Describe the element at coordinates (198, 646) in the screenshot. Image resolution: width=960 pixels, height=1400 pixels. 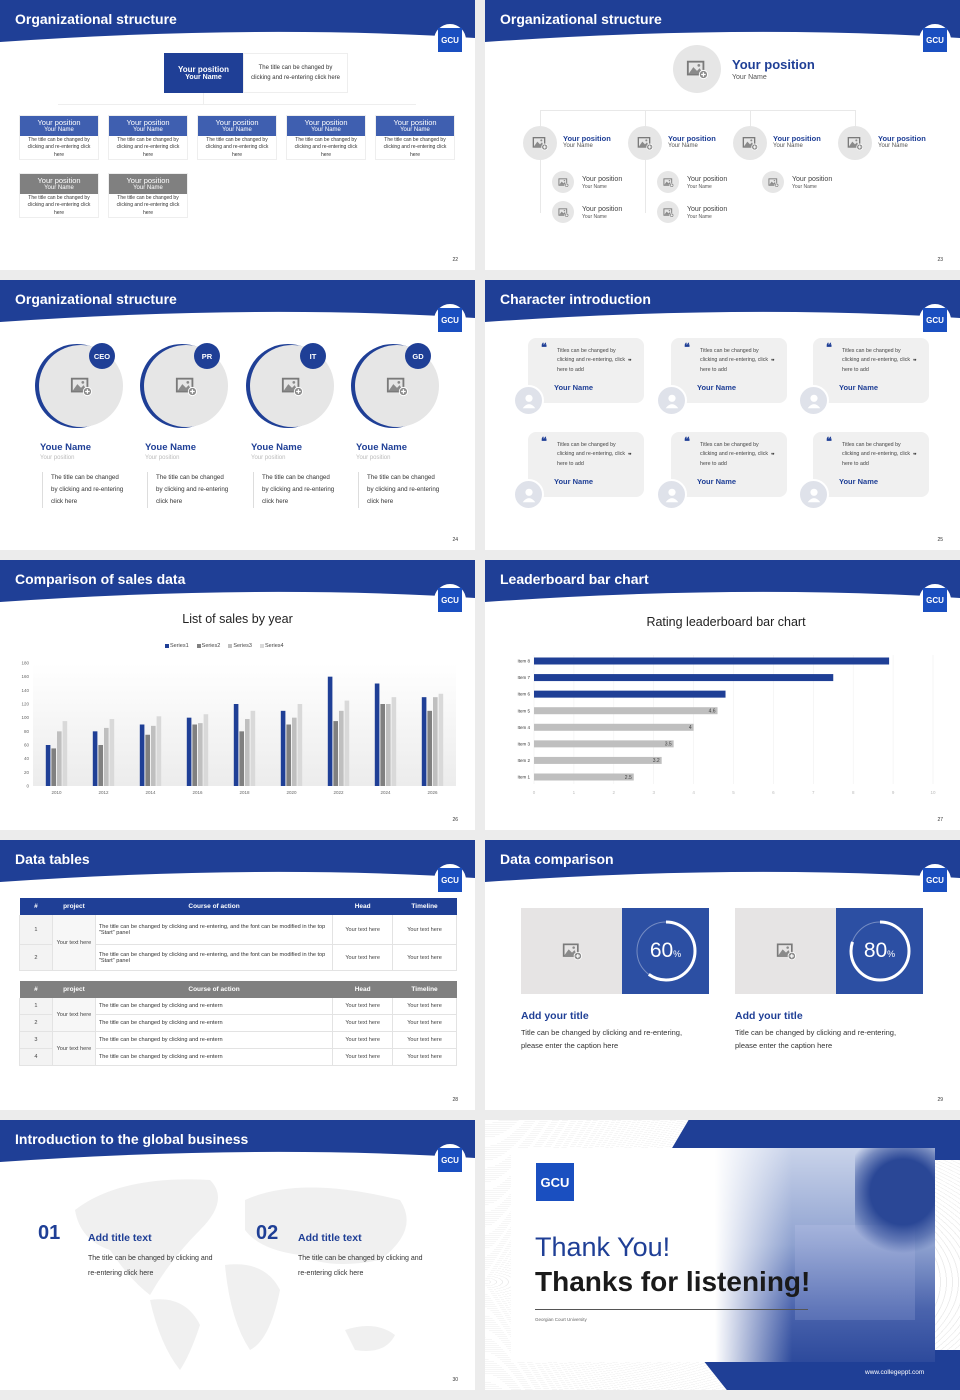
I see `legend-swatch` at that location.